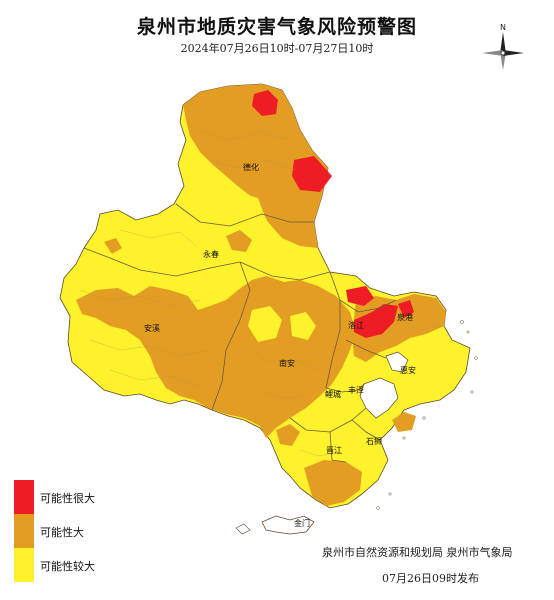 The height and width of the screenshot is (600, 554). What do you see at coordinates (67, 498) in the screenshot?
I see `legend-label: 可能性很大` at bounding box center [67, 498].